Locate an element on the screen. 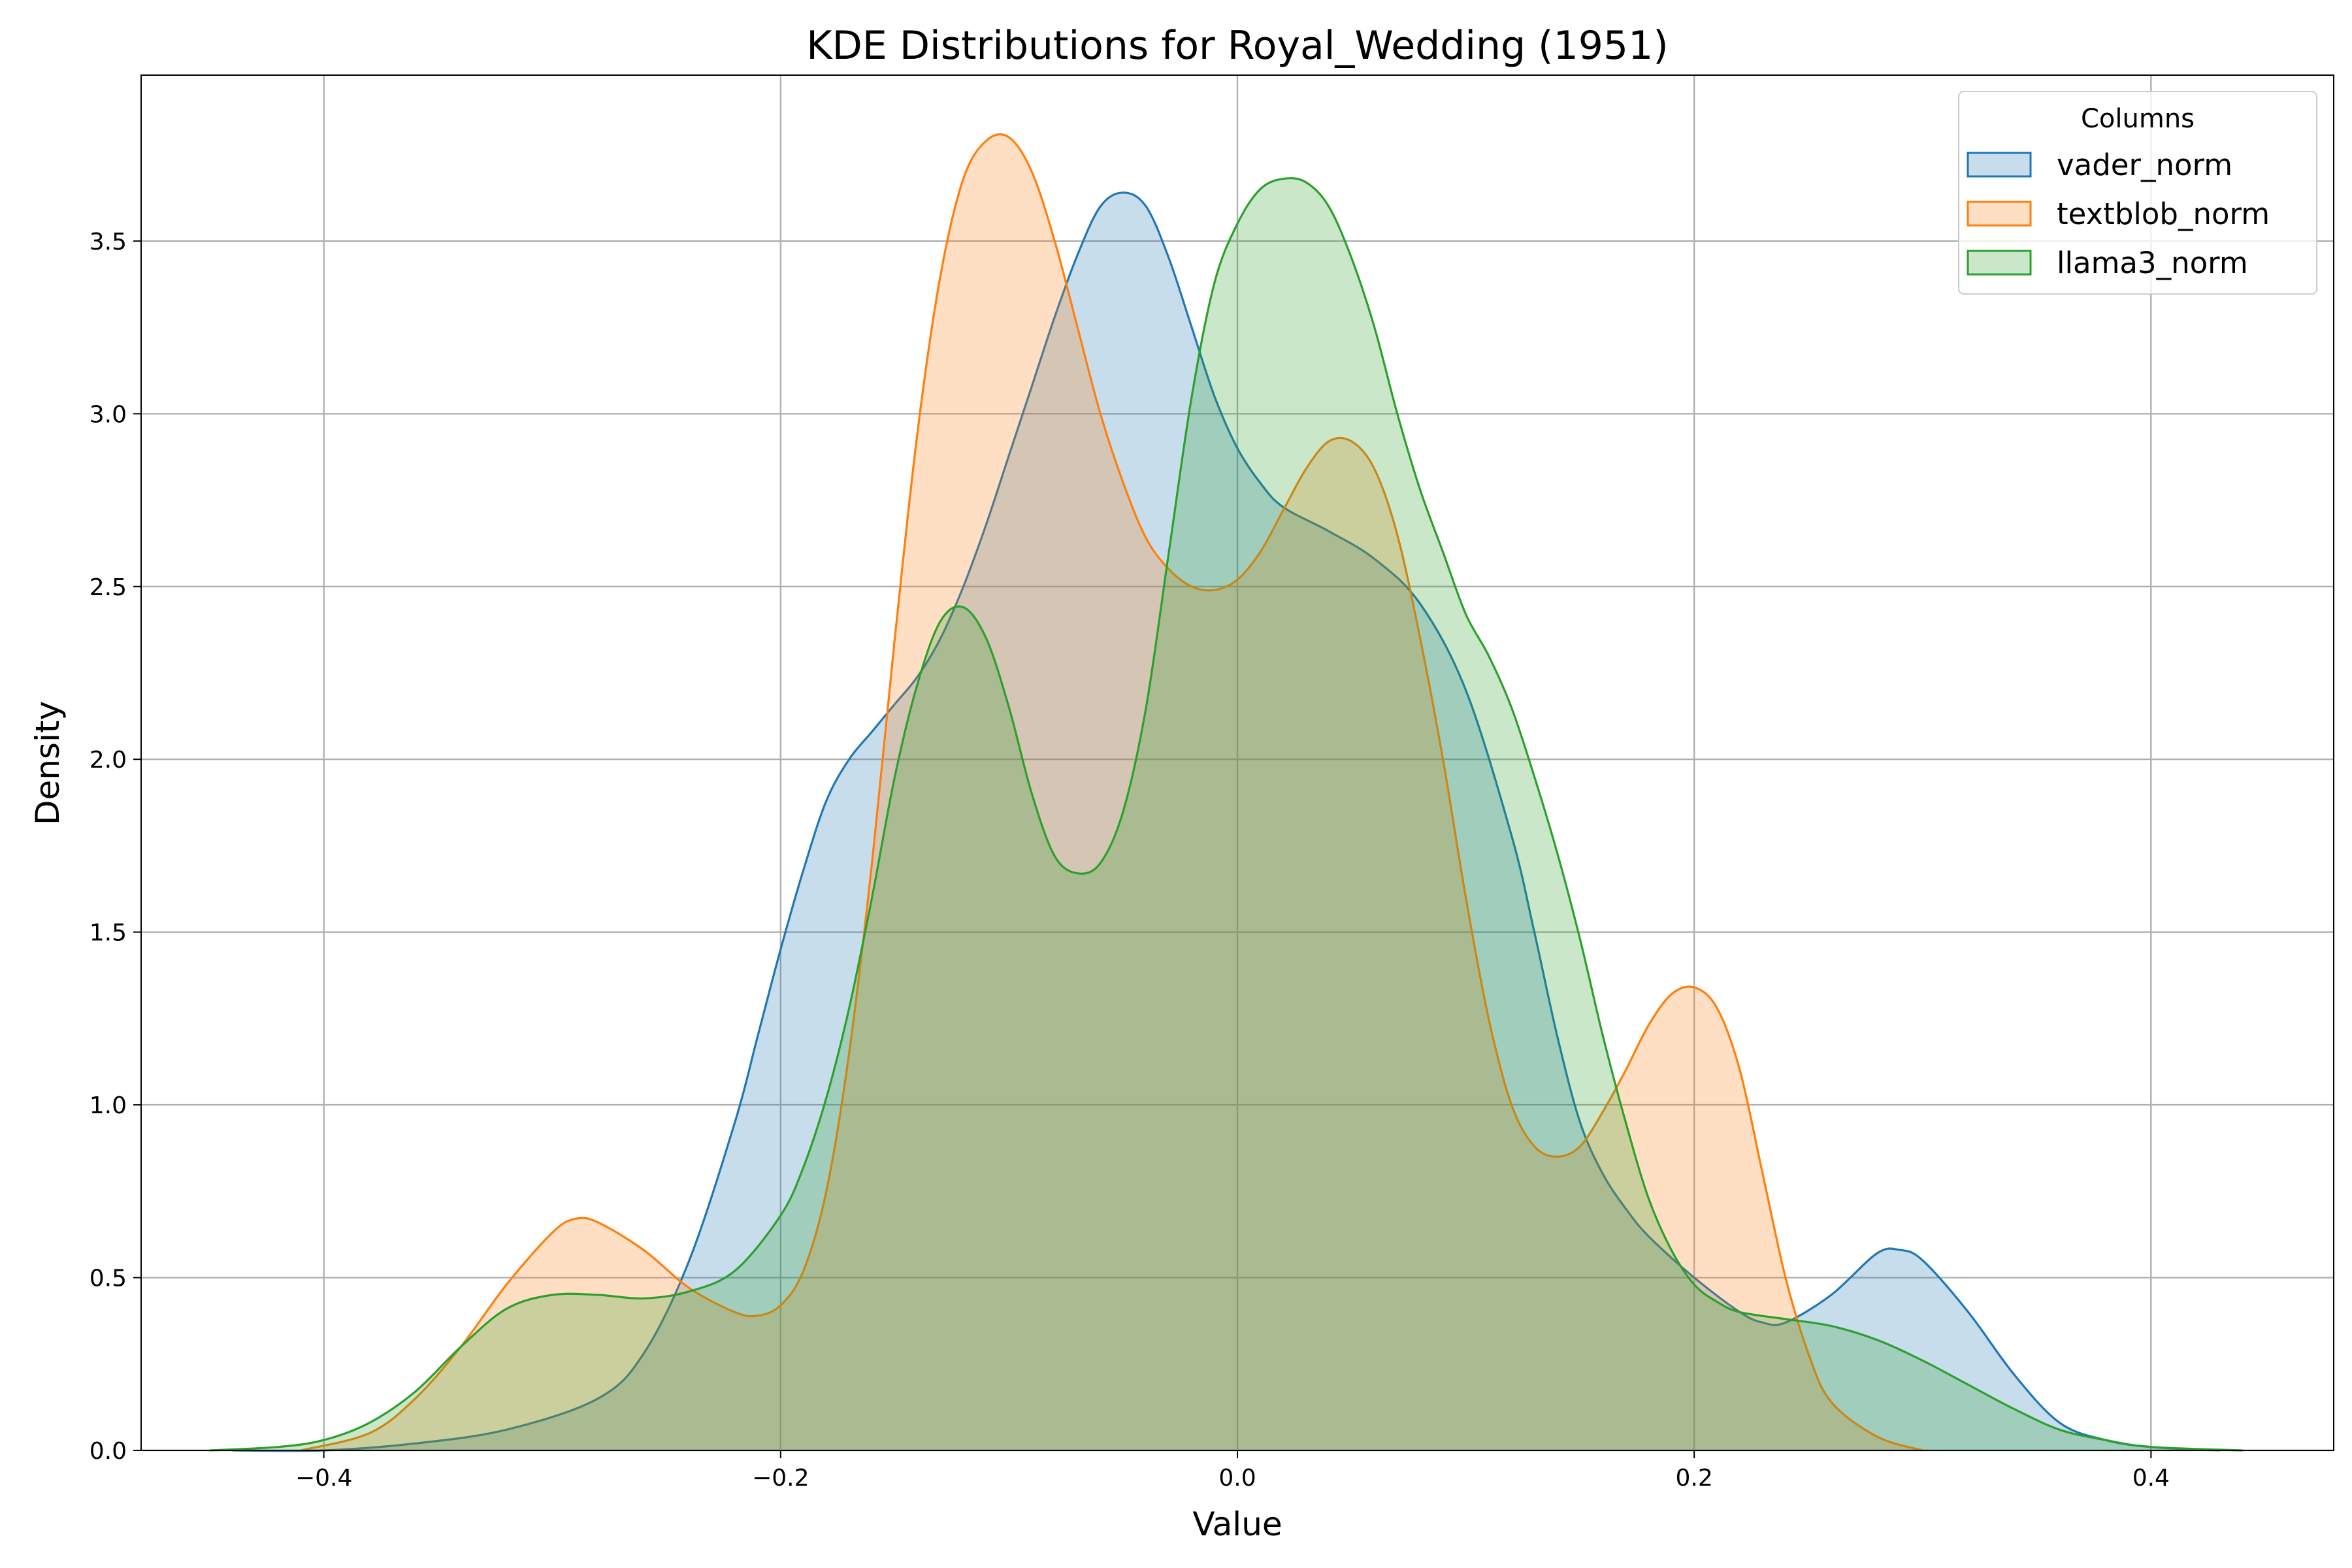 The width and height of the screenshot is (2352, 1568). legend-label-textblob_norm: textblob_norm is located at coordinates (2163, 214).